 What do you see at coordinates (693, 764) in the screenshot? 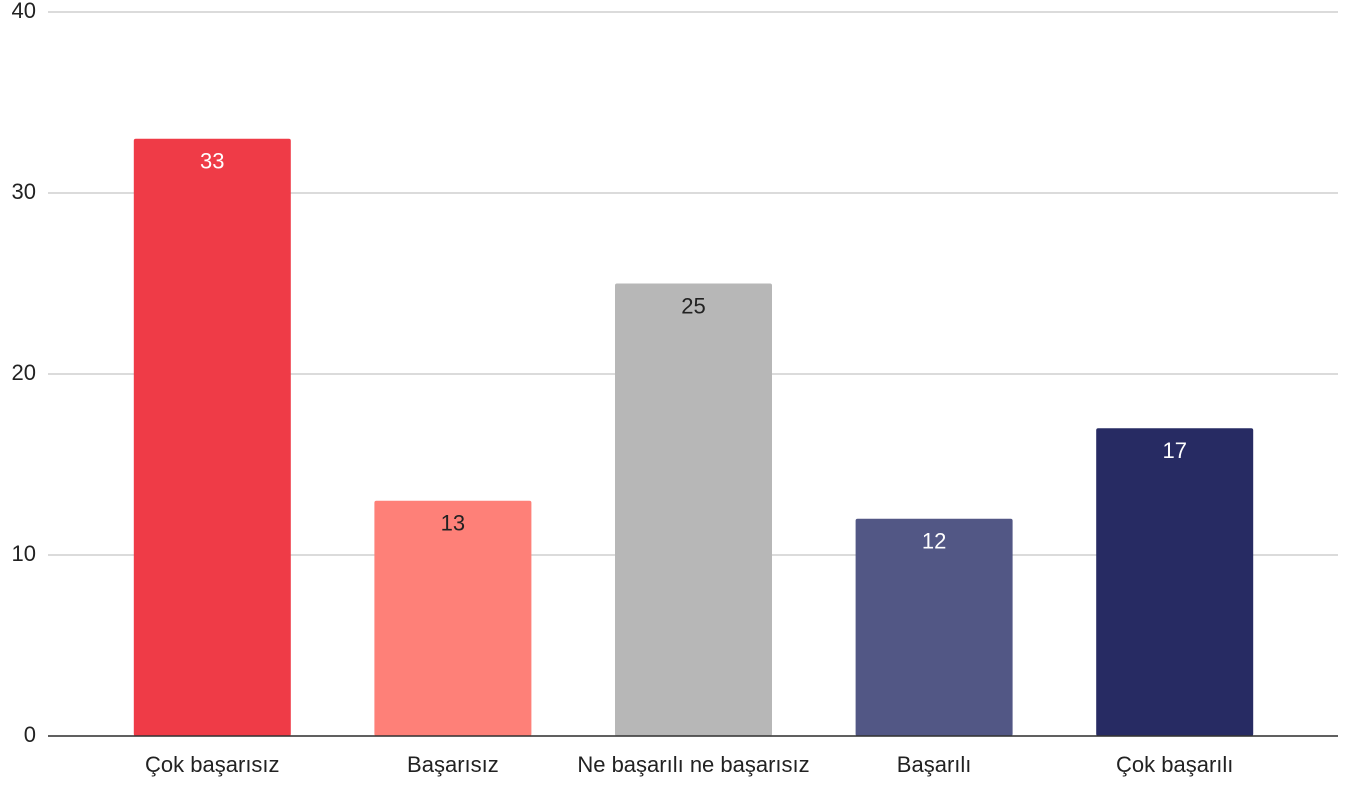
I see `x-tick-label: Ne başarılı ne başarısız` at bounding box center [693, 764].